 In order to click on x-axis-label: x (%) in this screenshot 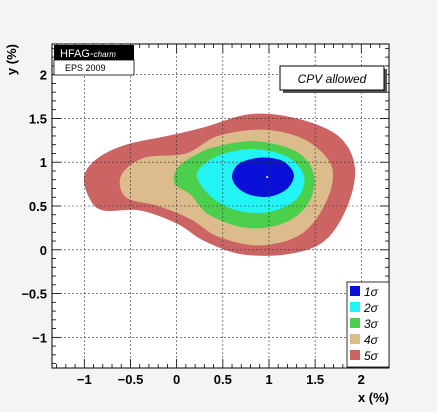, I will do `click(373, 397)`.